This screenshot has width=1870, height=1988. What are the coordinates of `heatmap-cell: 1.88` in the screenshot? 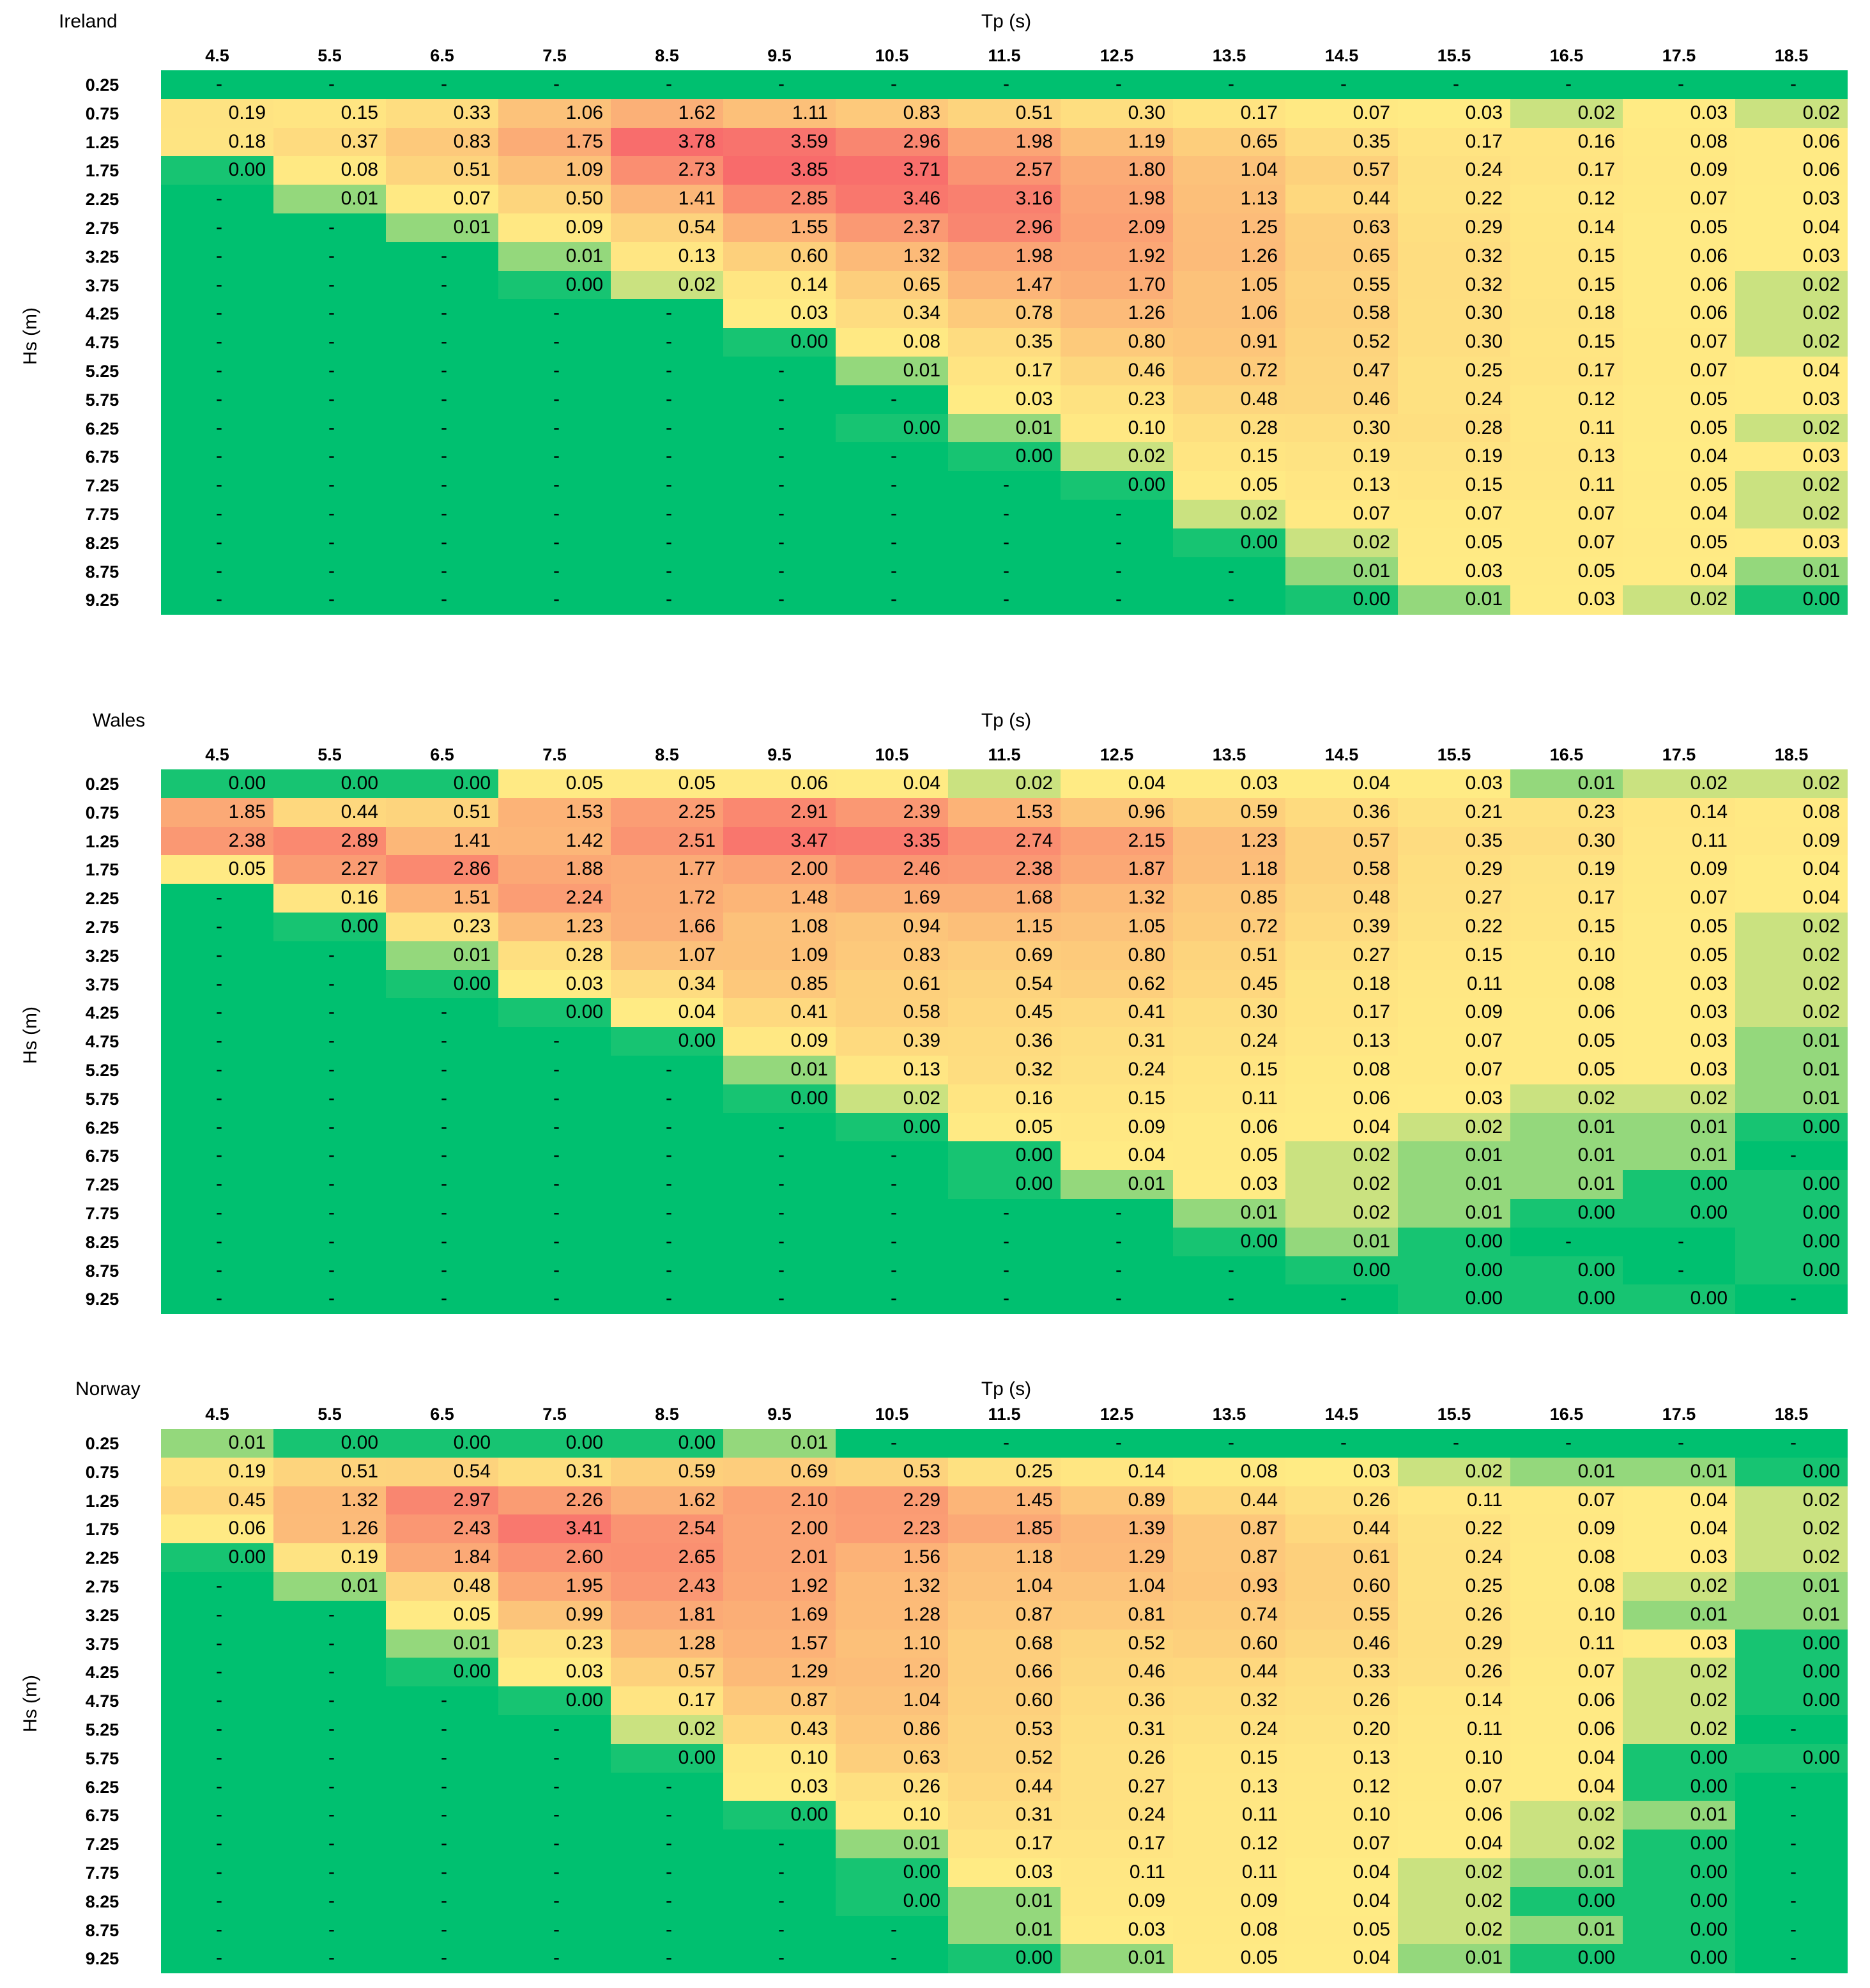 It's located at (554, 869).